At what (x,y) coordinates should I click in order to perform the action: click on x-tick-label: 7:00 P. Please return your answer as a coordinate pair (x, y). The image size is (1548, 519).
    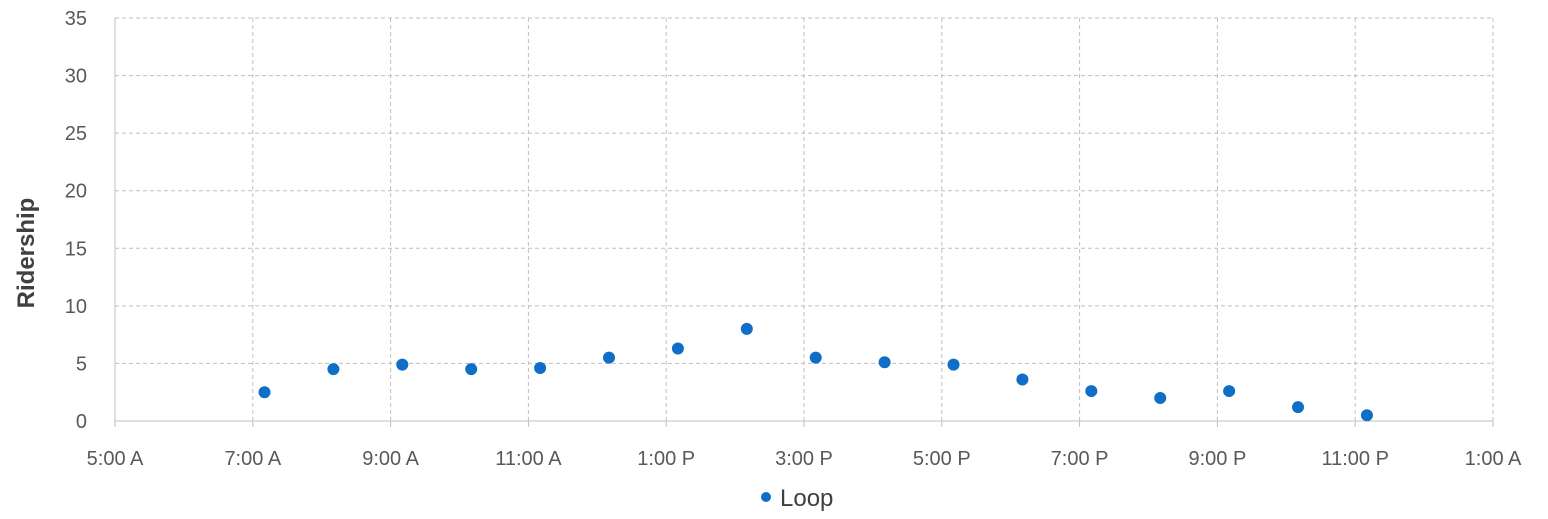
    Looking at the image, I should click on (1080, 459).